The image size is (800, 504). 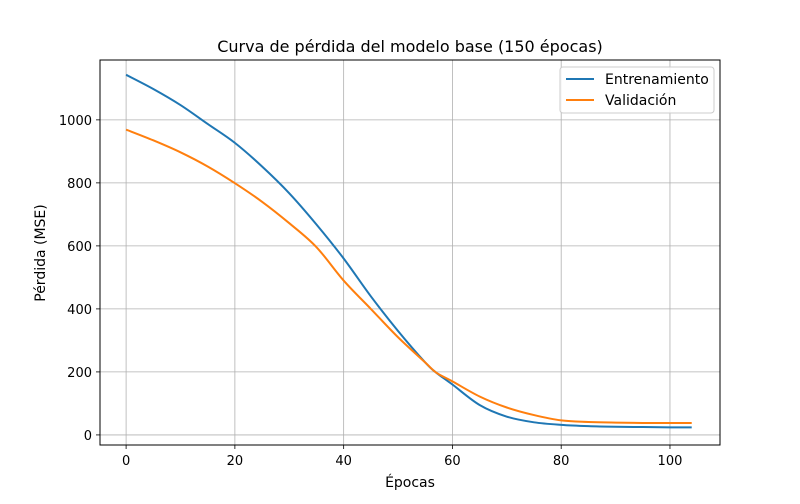 I want to click on y-tick-label: 600, so click(x=79, y=247).